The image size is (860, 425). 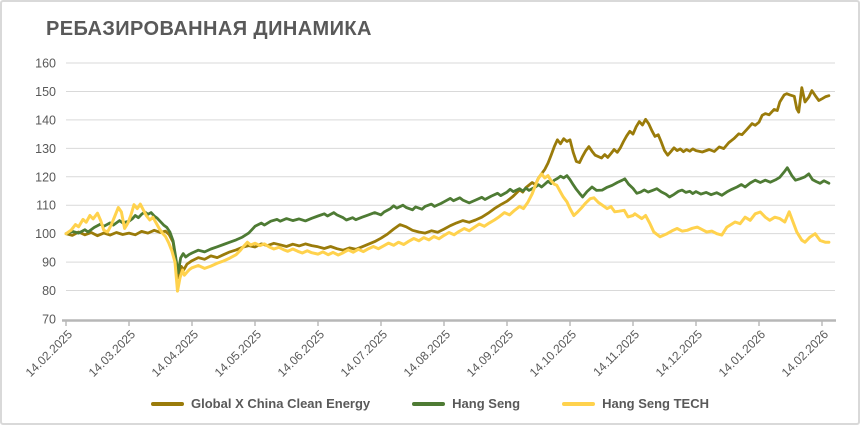 I want to click on x-axis-label: 14.02.2025, so click(x=49, y=353).